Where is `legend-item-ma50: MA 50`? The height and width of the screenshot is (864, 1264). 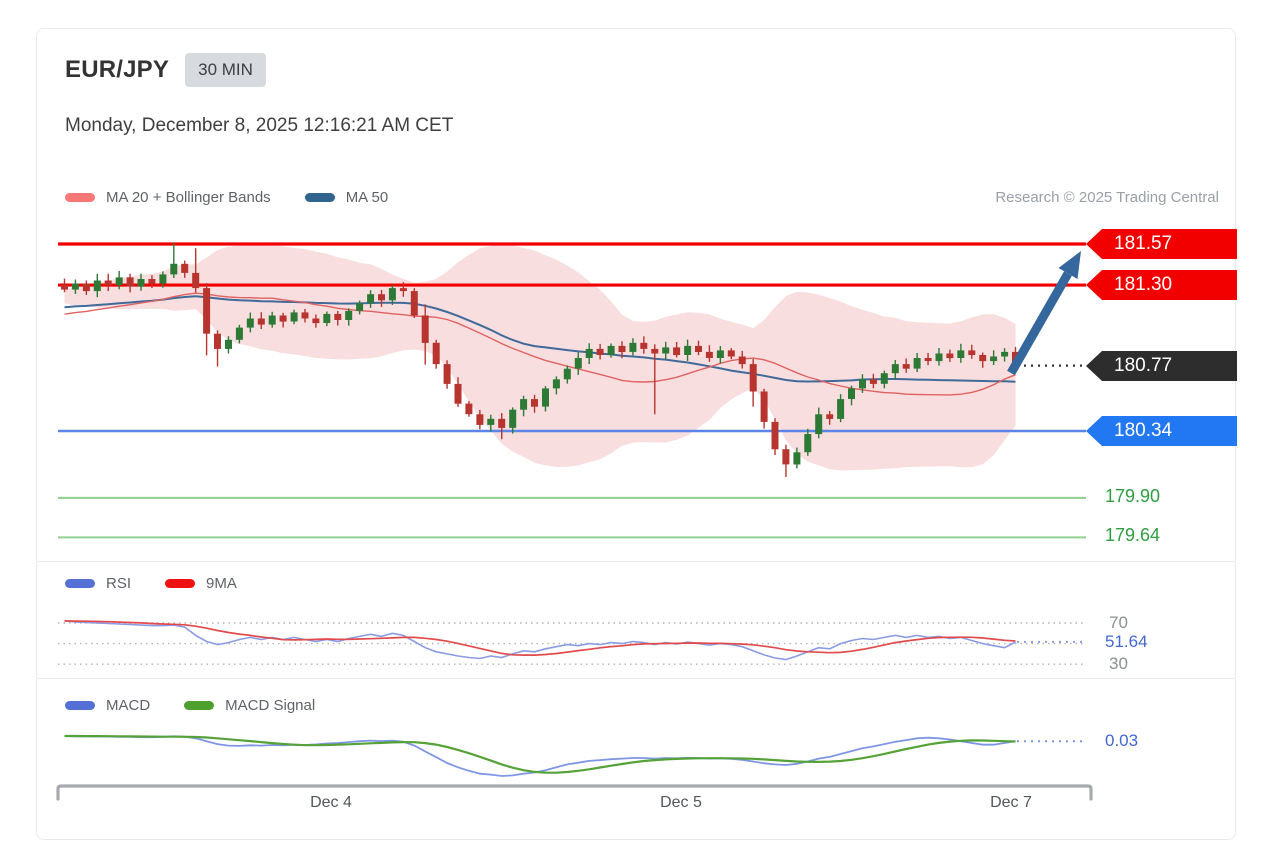
legend-item-ma50: MA 50 is located at coordinates (346, 197).